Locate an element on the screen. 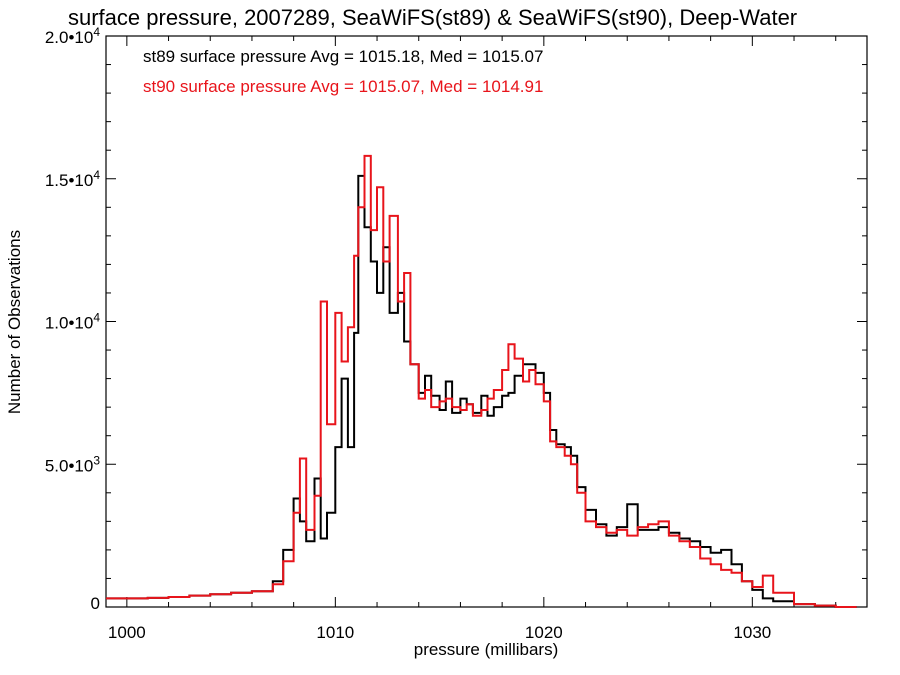 The image size is (900, 675). y-tick-label: 0 is located at coordinates (95, 603).